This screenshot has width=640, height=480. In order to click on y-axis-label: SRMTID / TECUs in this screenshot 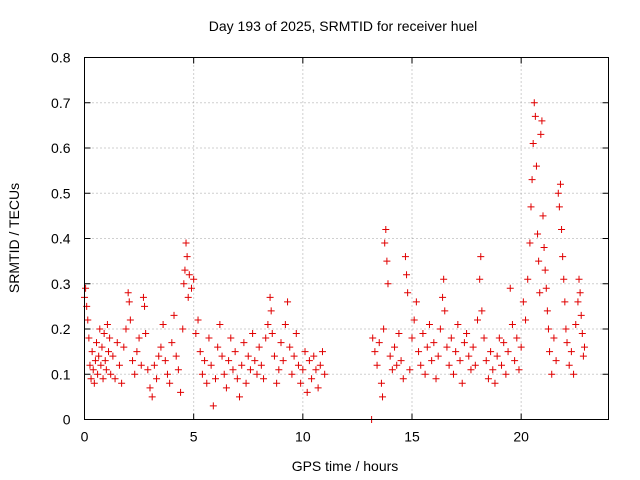, I will do `click(14, 238)`.